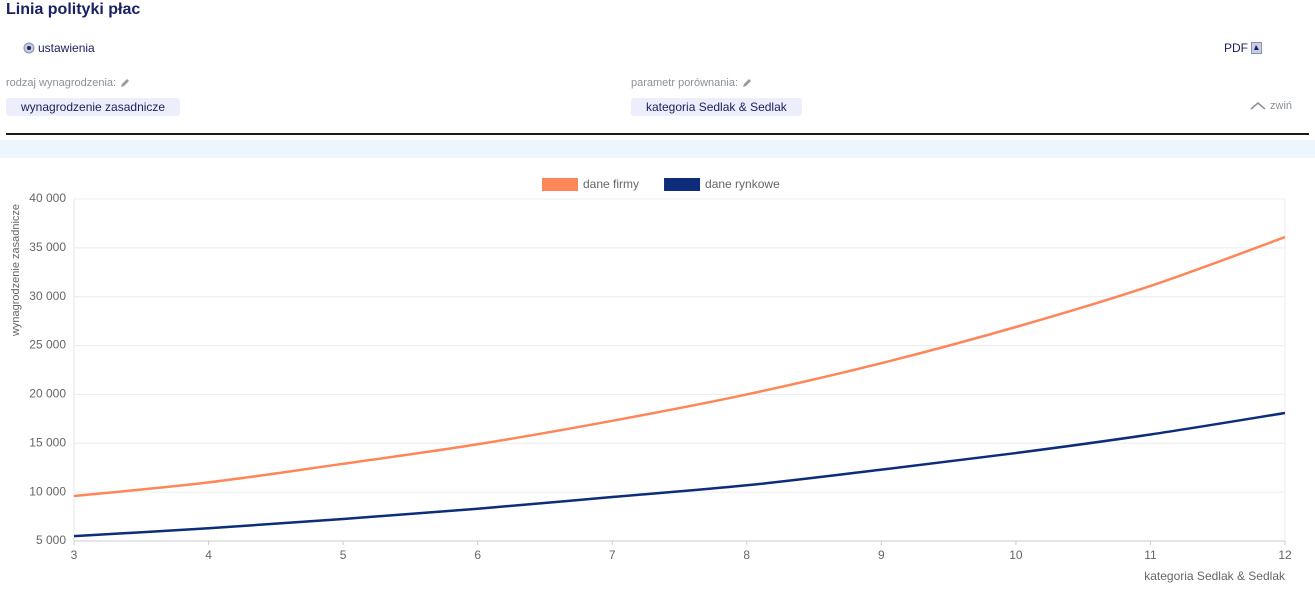  I want to click on separator-band, so click(657, 149).